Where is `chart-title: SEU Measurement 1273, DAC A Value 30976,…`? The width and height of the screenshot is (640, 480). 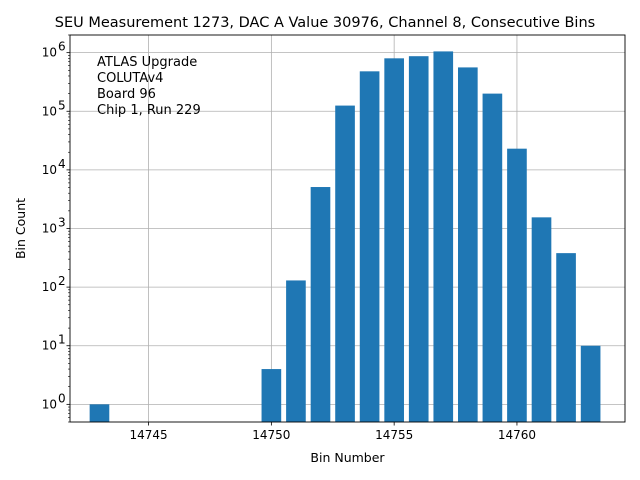
chart-title: SEU Measurement 1273, DAC A Value 30976,… is located at coordinates (325, 23).